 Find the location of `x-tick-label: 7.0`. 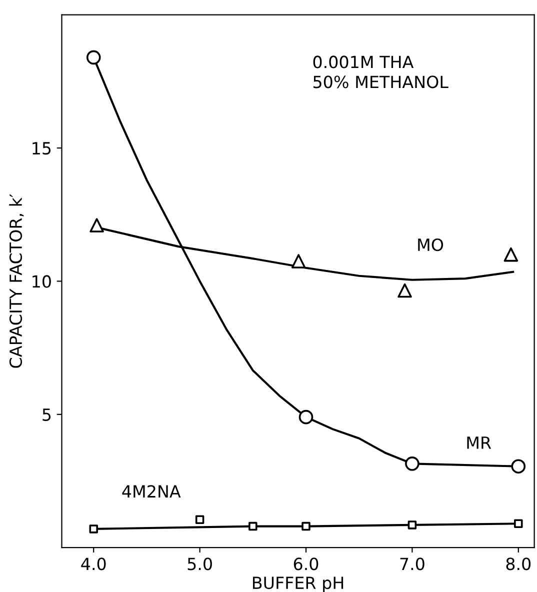

x-tick-label: 7.0 is located at coordinates (412, 564).